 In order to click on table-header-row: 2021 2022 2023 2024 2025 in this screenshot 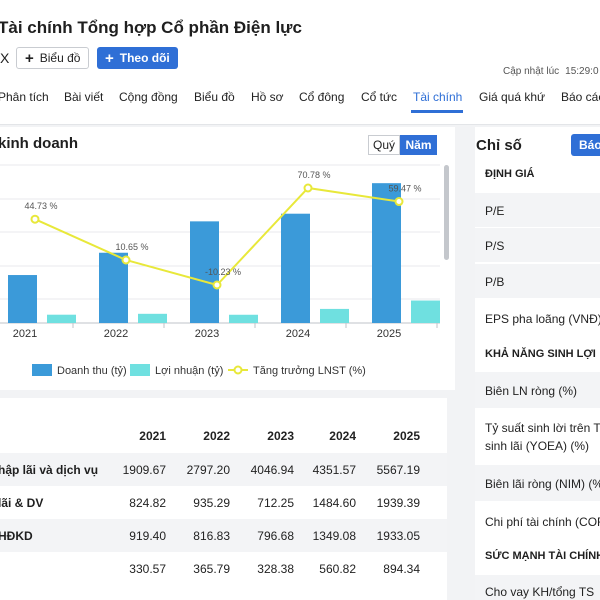, I will do `click(223, 436)`.